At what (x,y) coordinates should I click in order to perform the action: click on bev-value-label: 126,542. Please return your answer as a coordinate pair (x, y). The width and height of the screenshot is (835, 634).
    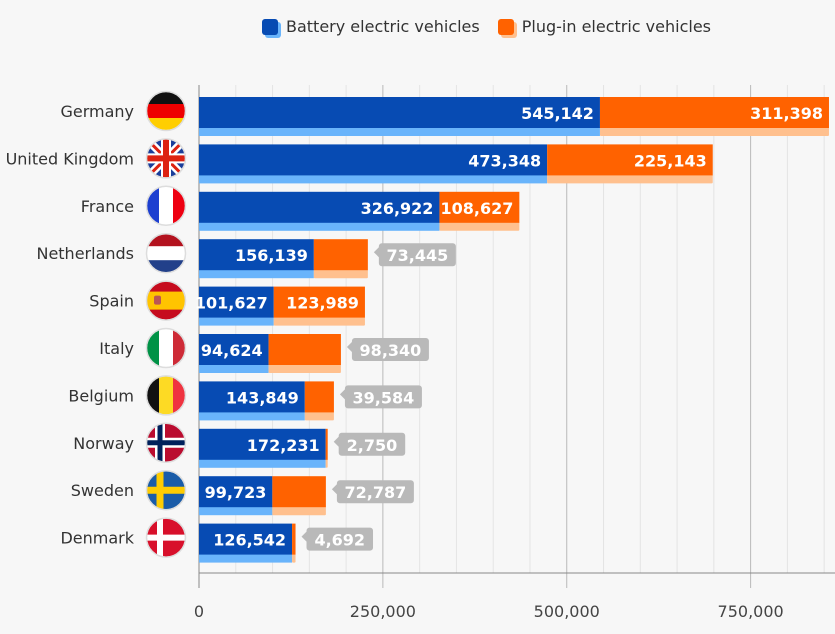
    Looking at the image, I should click on (249, 540).